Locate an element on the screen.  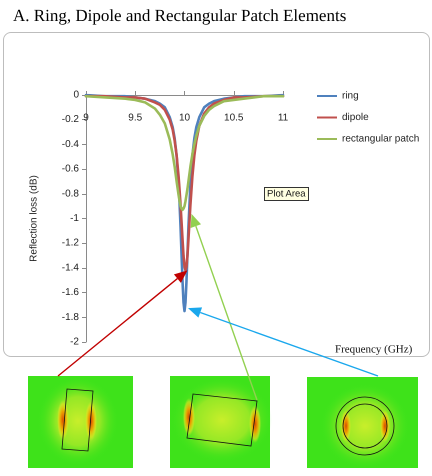
legend-label: ring is located at coordinates (350, 96).